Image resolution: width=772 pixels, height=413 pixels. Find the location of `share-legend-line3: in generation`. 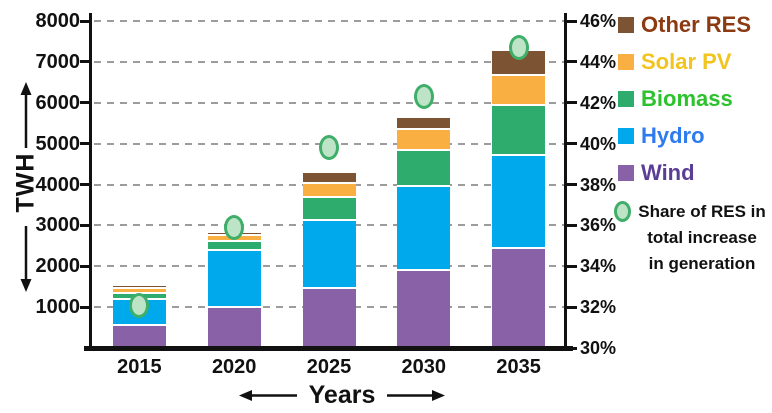

share-legend-line3: in generation is located at coordinates (702, 263).